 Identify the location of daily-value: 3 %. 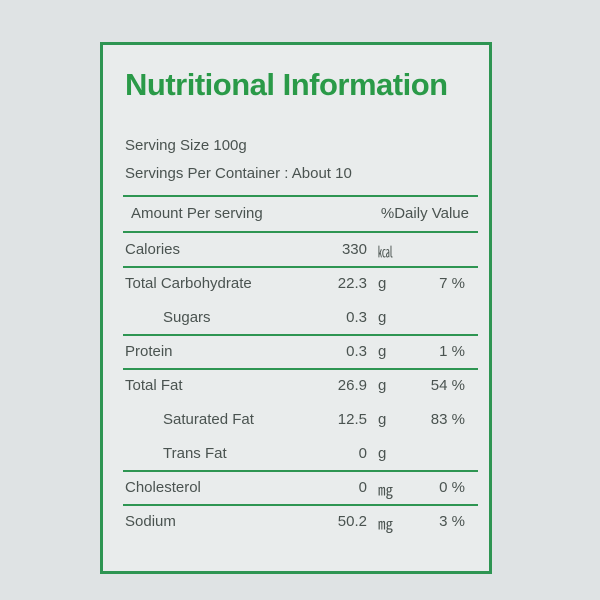
(452, 521).